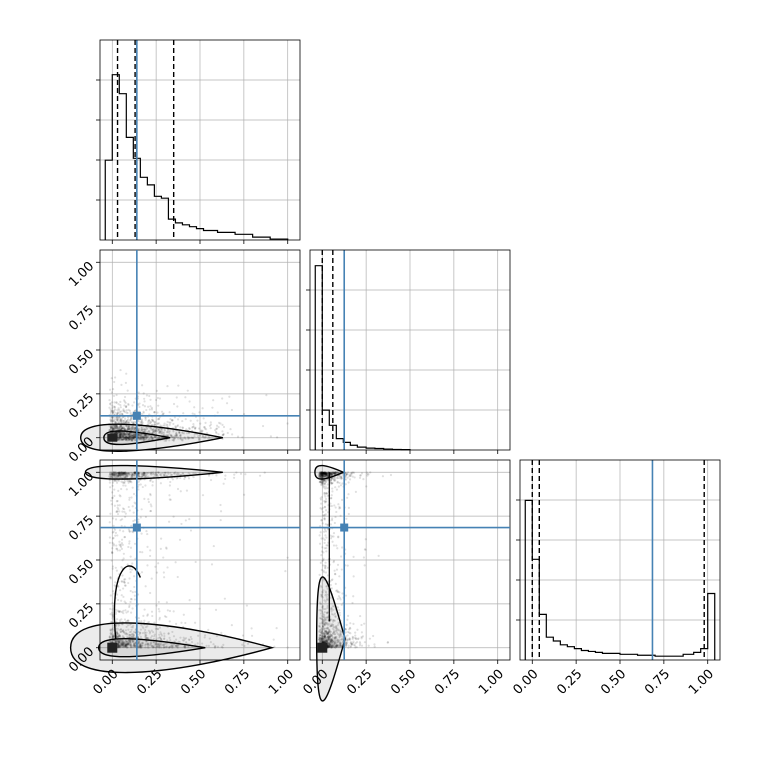 The image size is (760, 760). Describe the element at coordinates (81, 274) in the screenshot. I see `y-tick-label: 1.00` at that location.